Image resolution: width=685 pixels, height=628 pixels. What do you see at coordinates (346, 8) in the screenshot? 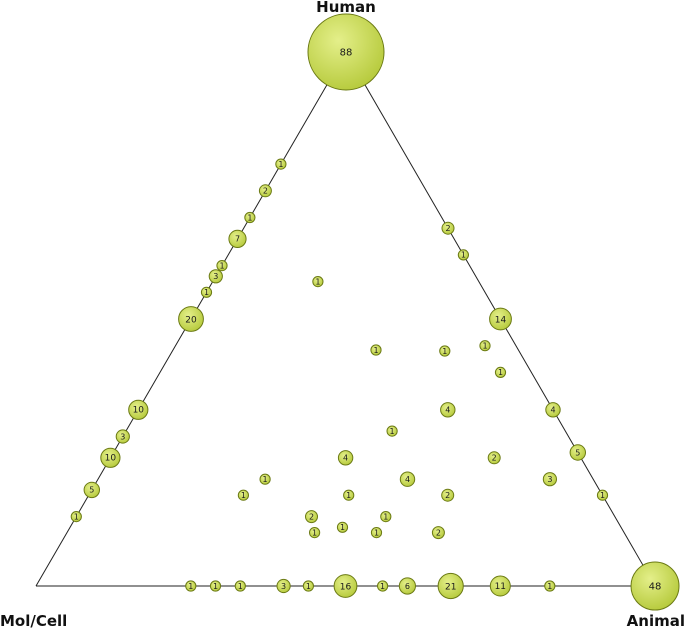
I see `vertex-label-top: Human` at bounding box center [346, 8].